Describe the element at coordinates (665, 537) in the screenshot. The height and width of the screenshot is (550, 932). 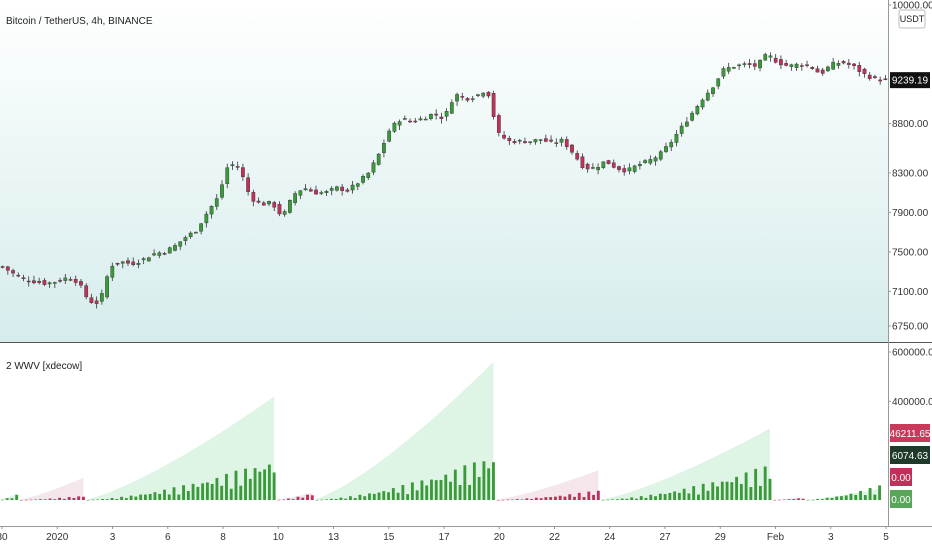
I see `time-tick-label: 27` at that location.